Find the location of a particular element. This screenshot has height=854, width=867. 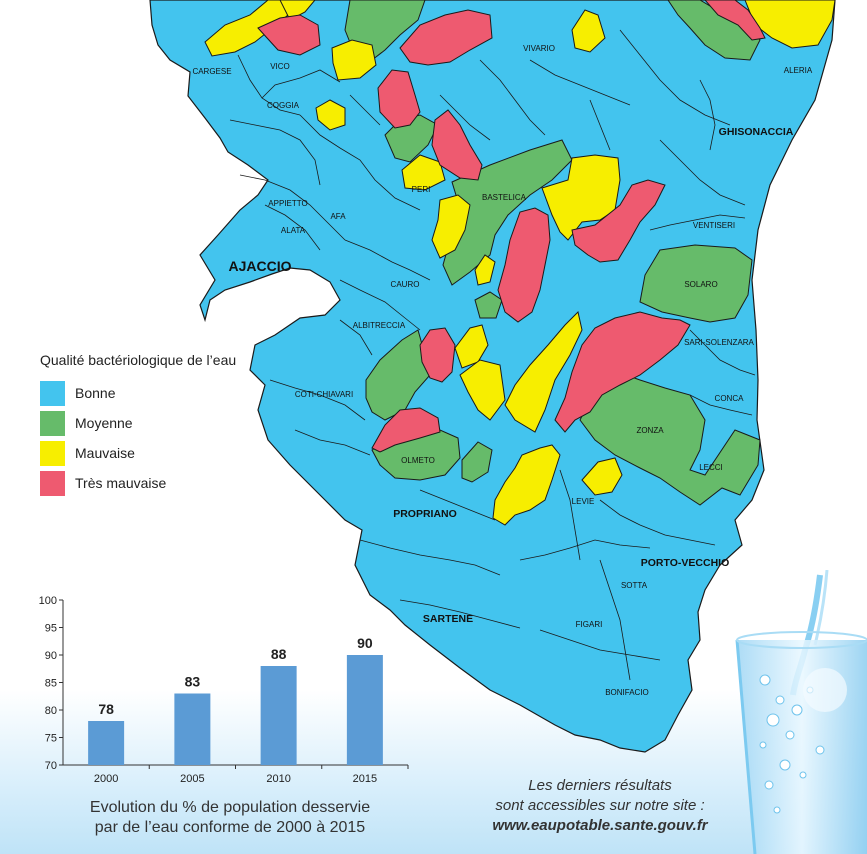

town-label: ALATA is located at coordinates (293, 230).